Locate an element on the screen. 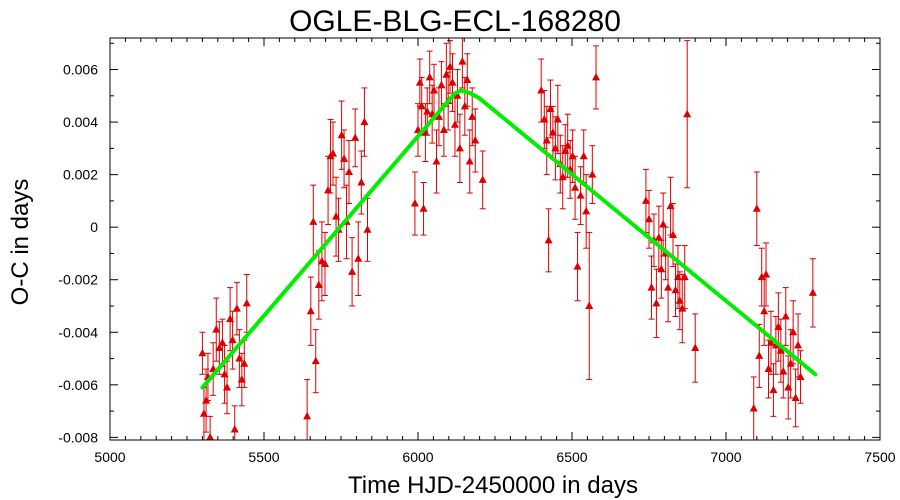 The image size is (900, 500). y-tick-label: 0.002 is located at coordinates (80, 175).